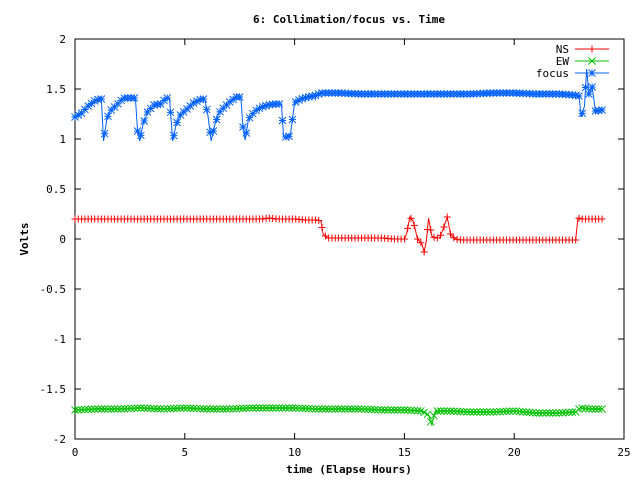 The image size is (640, 480). Describe the element at coordinates (294, 452) in the screenshot. I see `x-tick-label: 10` at that location.